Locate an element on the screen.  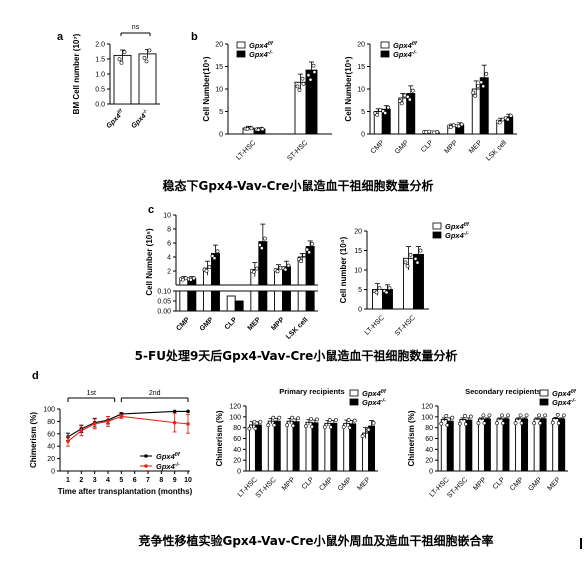
bar-mpp-lower is located at coordinates (278, 301).